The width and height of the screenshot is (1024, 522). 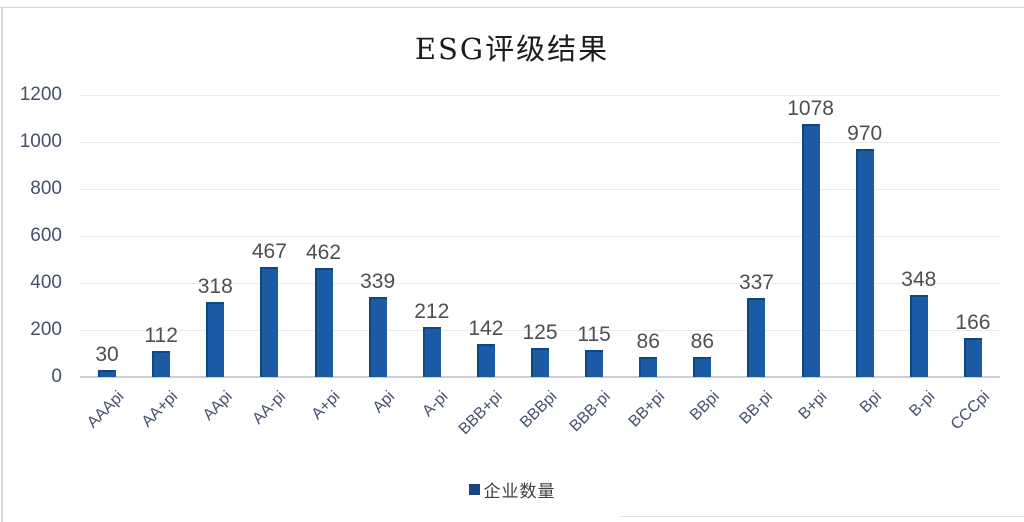 I want to click on y-tick-label: 400, so click(x=46, y=282).